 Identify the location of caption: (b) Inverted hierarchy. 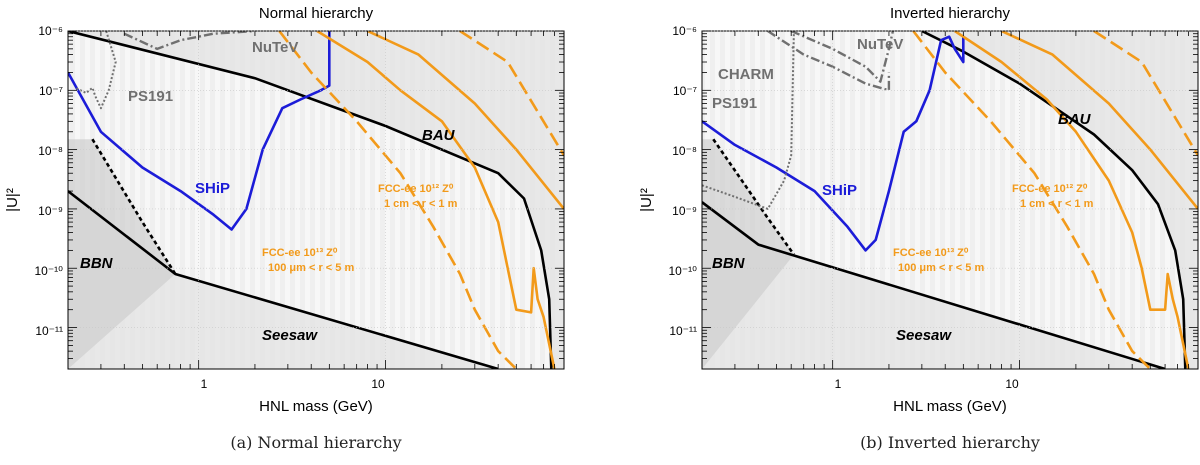
(950, 442).